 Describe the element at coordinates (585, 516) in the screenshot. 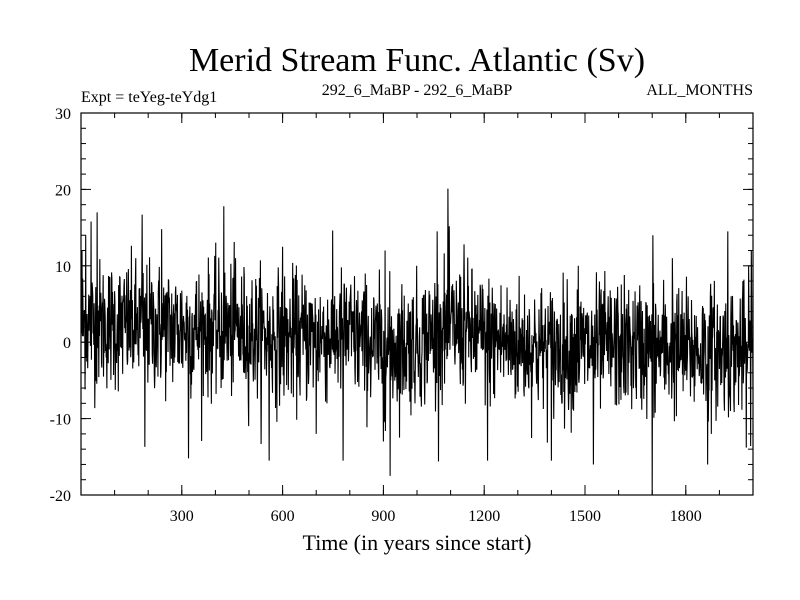

I see `x-tick-label: 1500` at that location.